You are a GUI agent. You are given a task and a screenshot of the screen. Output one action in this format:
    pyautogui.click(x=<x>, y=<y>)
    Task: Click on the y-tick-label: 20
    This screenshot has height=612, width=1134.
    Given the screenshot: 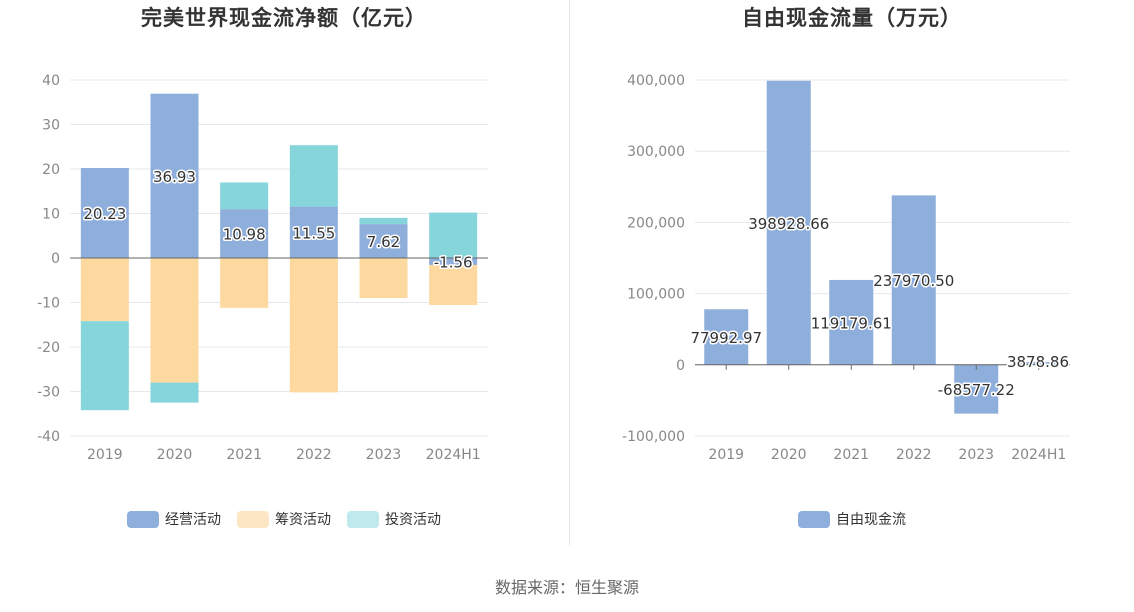 What is the action you would take?
    pyautogui.click(x=51, y=170)
    